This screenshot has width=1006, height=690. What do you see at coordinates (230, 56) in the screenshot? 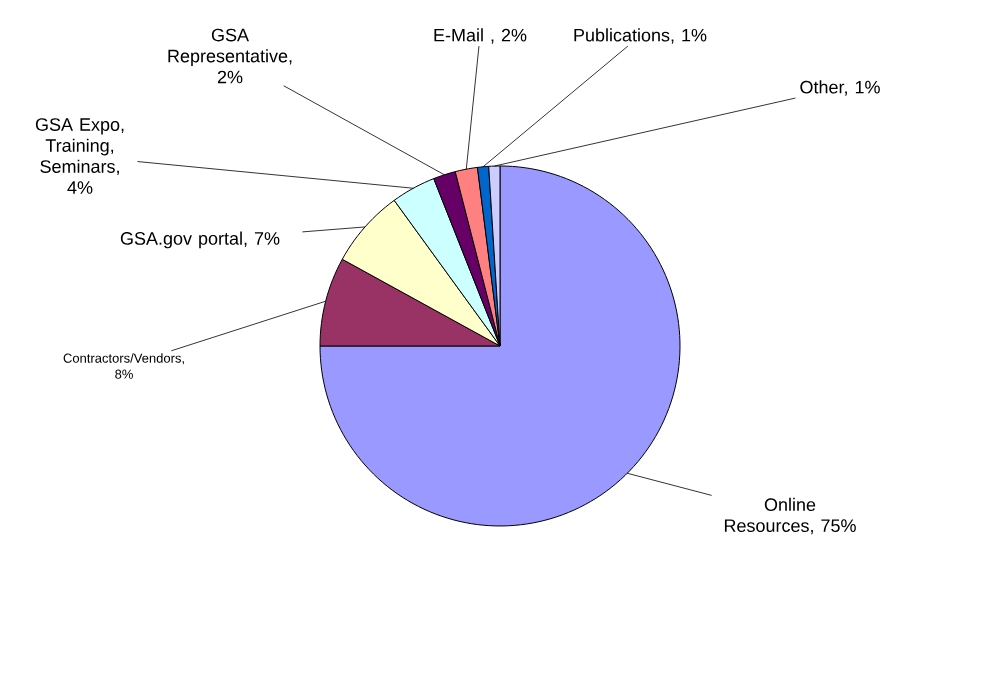
I see `slice-label: GSA Representative, 2%` at bounding box center [230, 56].